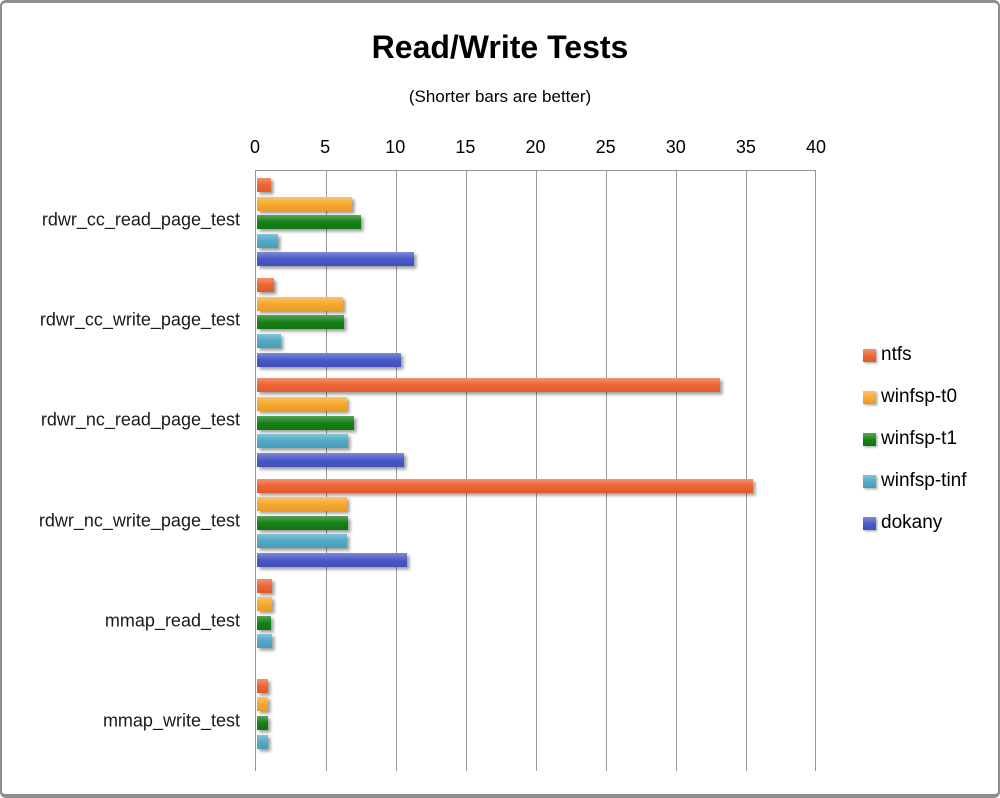 Image resolution: width=1000 pixels, height=798 pixels. Describe the element at coordinates (395, 147) in the screenshot. I see `x-tick-label: 10` at that location.